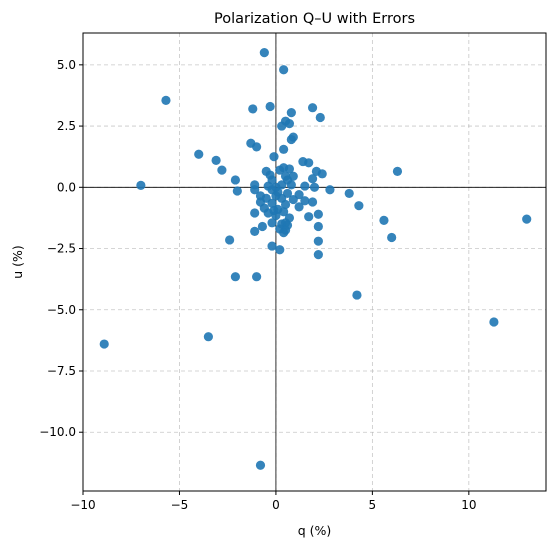 The width and height of the screenshot is (556, 547). Describe the element at coordinates (66, 65) in the screenshot. I see `y-tick-label: 5.0` at that location.